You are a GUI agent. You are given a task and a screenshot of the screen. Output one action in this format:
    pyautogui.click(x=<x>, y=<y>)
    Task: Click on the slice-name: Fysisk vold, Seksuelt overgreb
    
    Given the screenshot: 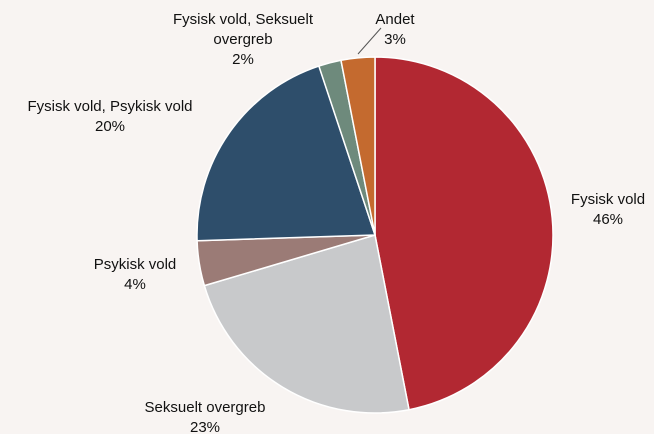 What is the action you would take?
    pyautogui.click(x=243, y=29)
    